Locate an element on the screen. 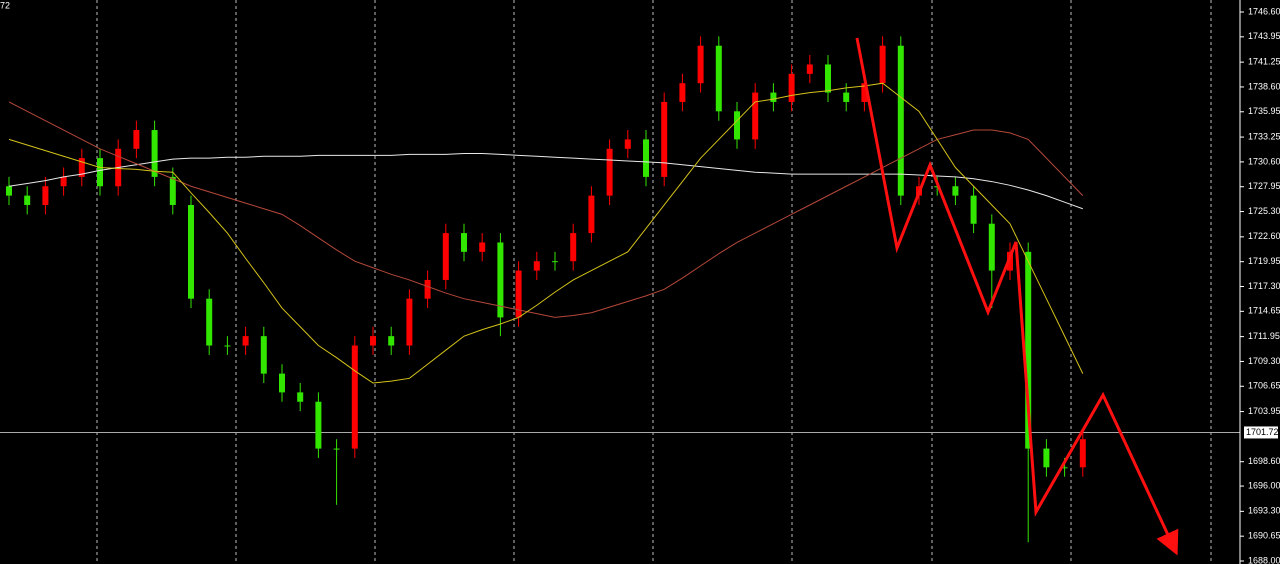 Image resolution: width=1280 pixels, height=564 pixels. y-tick-label: 1703.95 is located at coordinates (1264, 411).